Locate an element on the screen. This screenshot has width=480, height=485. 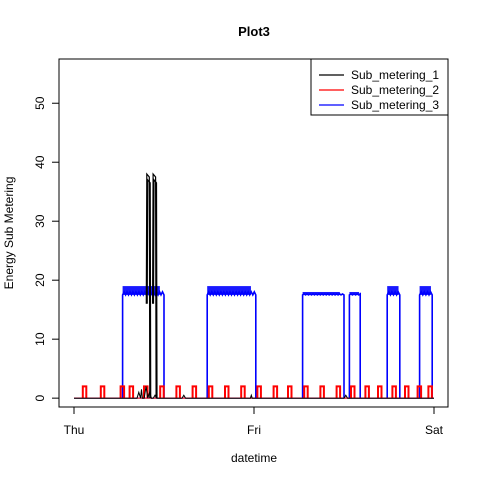
chart-title: Plot3 is located at coordinates (254, 31).